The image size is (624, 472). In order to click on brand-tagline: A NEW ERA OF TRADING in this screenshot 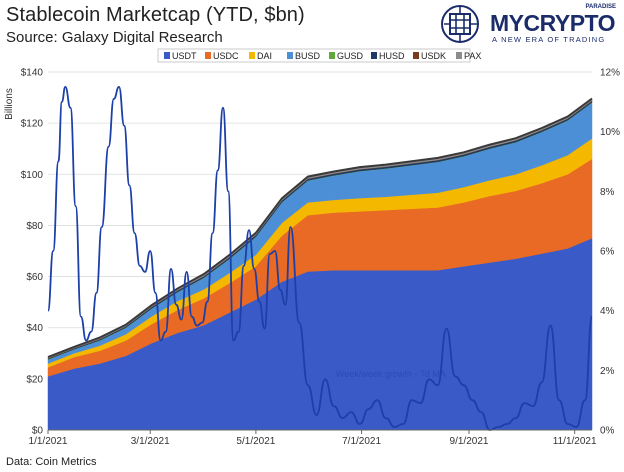, I will do `click(549, 39)`.